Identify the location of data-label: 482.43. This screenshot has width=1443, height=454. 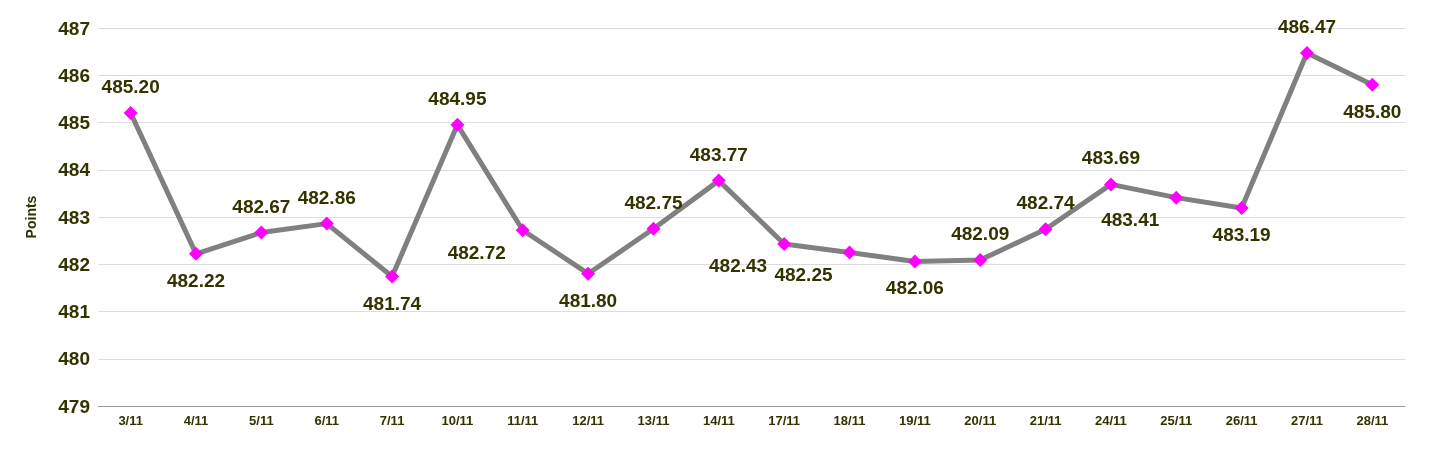
(738, 266).